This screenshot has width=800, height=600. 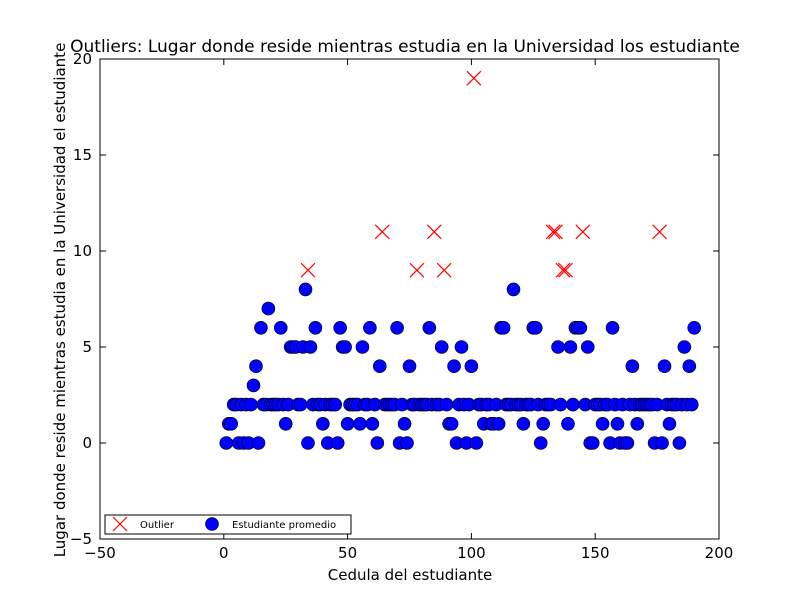 I want to click on legend: Outlier Estudiante promedio, so click(x=228, y=524).